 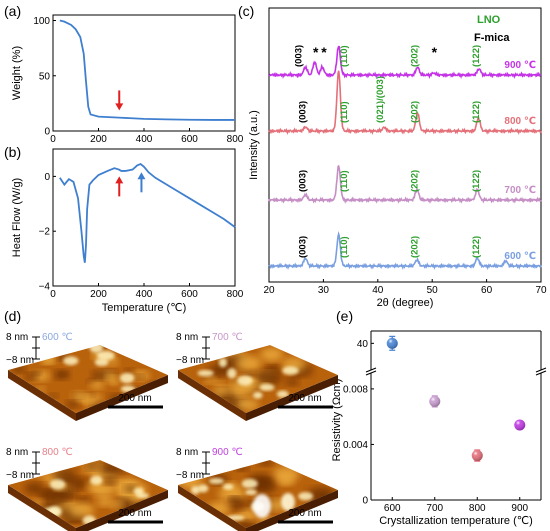 I want to click on tga-ytick-label: 100, so click(x=41, y=21).